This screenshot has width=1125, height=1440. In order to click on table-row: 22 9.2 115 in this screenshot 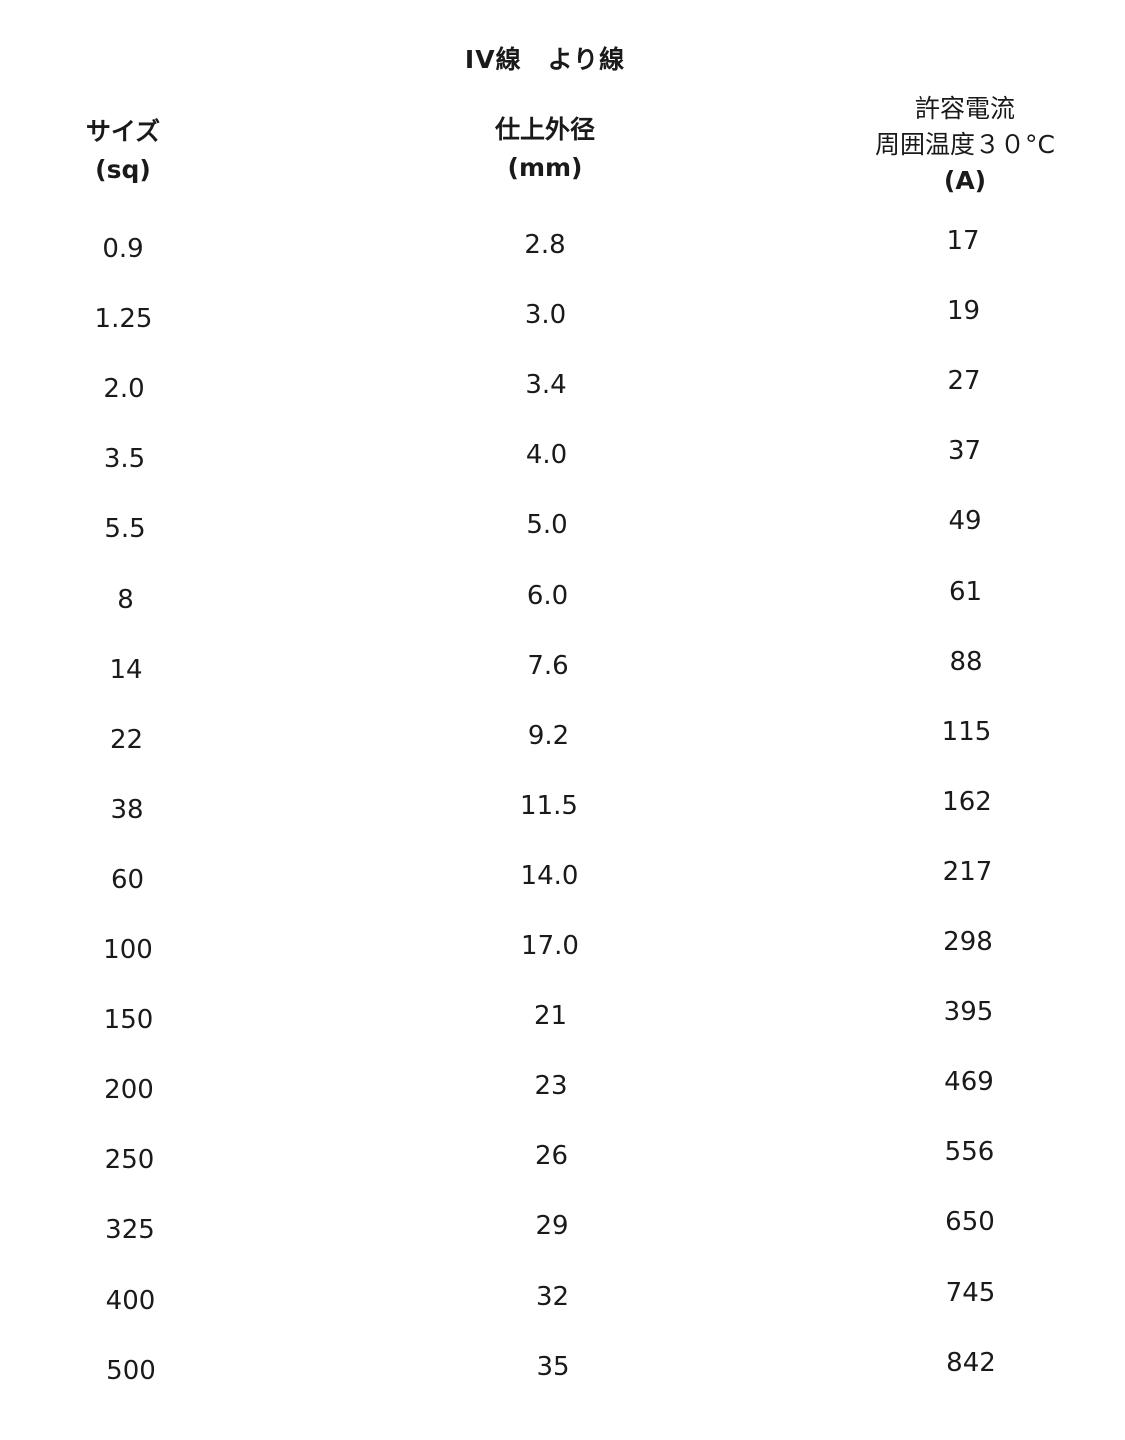, I will do `click(562, 741)`.